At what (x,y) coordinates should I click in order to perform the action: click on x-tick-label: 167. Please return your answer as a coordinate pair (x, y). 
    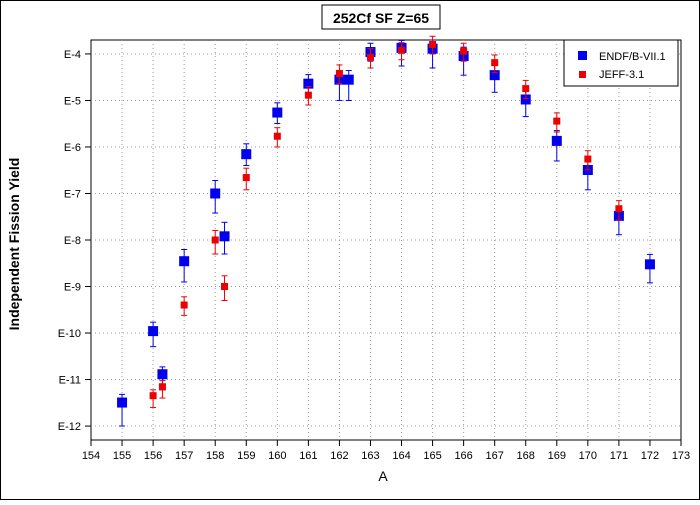
    Looking at the image, I should click on (495, 456).